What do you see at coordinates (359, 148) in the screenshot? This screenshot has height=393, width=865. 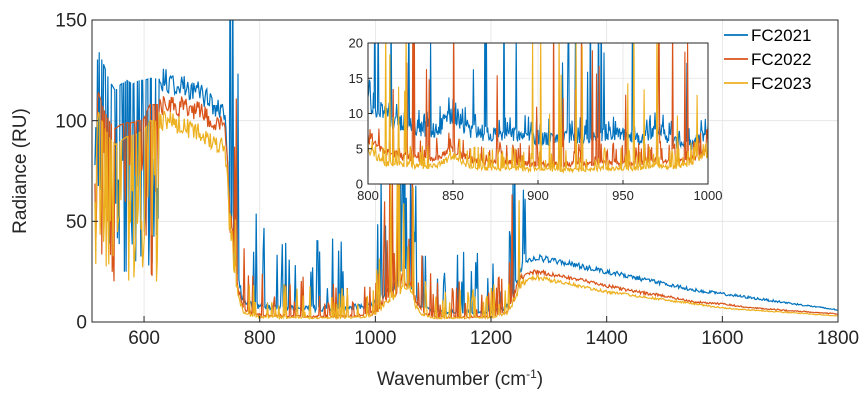 I see `inset-y-tick-label: 5` at bounding box center [359, 148].